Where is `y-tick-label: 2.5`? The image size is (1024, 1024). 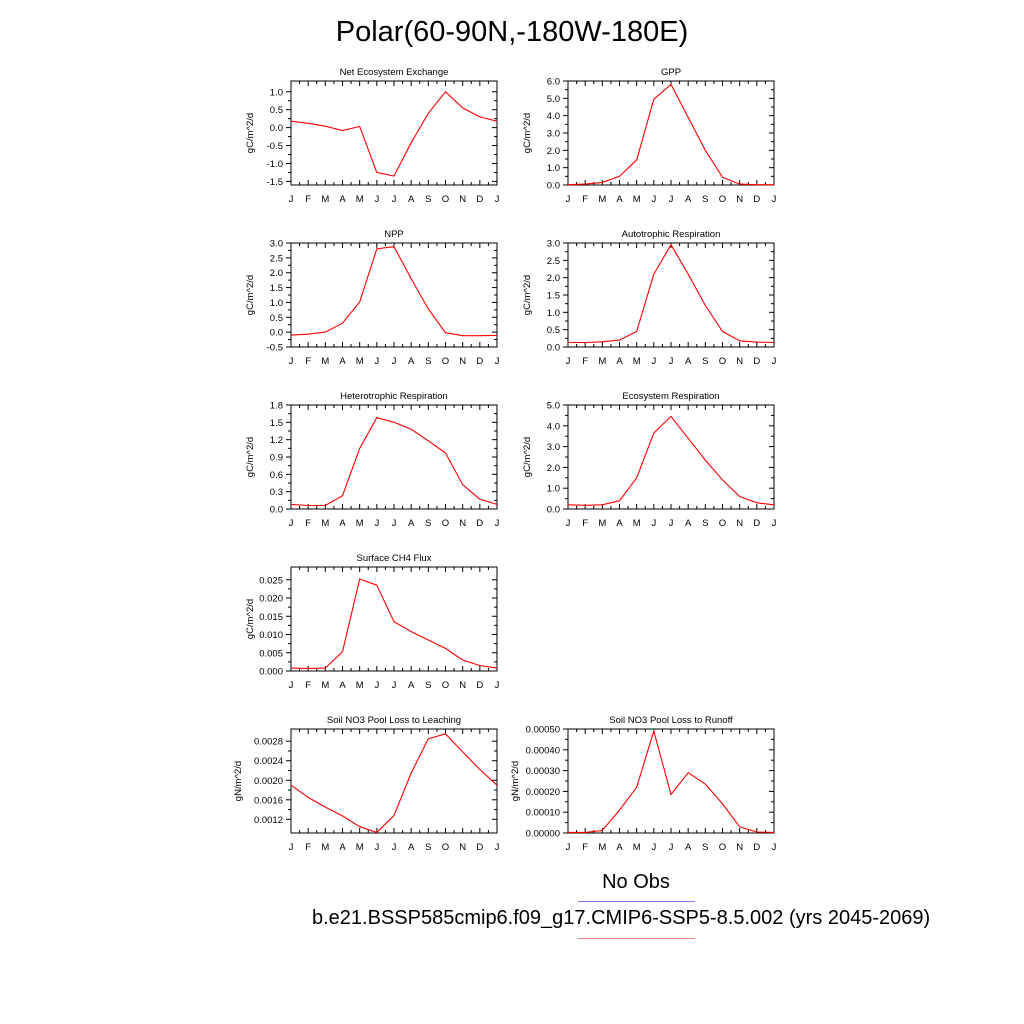
y-tick-label: 2.5 is located at coordinates (553, 261).